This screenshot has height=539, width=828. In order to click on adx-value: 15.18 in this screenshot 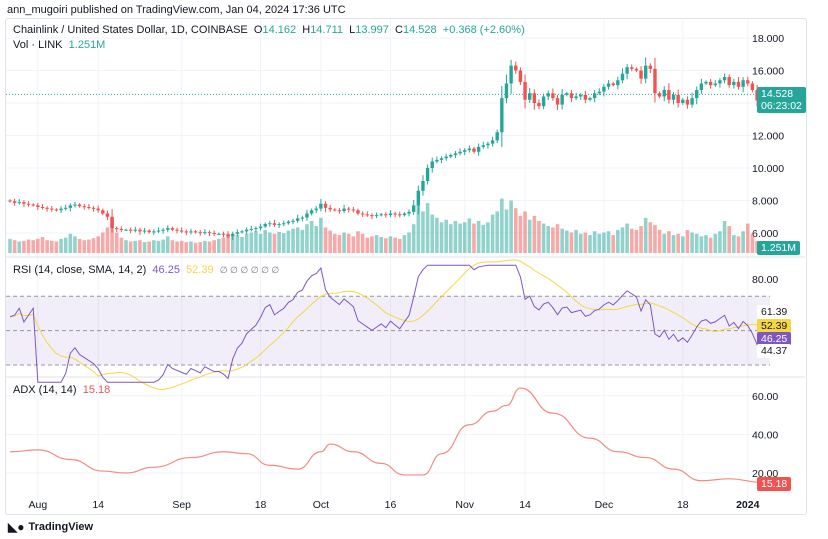, I will do `click(96, 390)`.